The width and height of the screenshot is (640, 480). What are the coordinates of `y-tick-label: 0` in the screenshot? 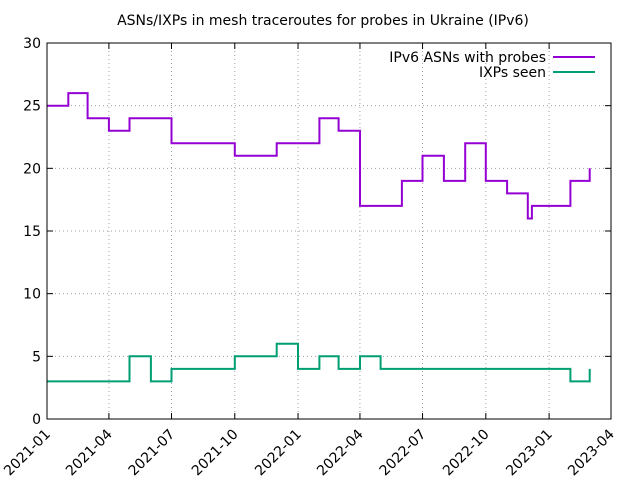 It's located at (36, 420).